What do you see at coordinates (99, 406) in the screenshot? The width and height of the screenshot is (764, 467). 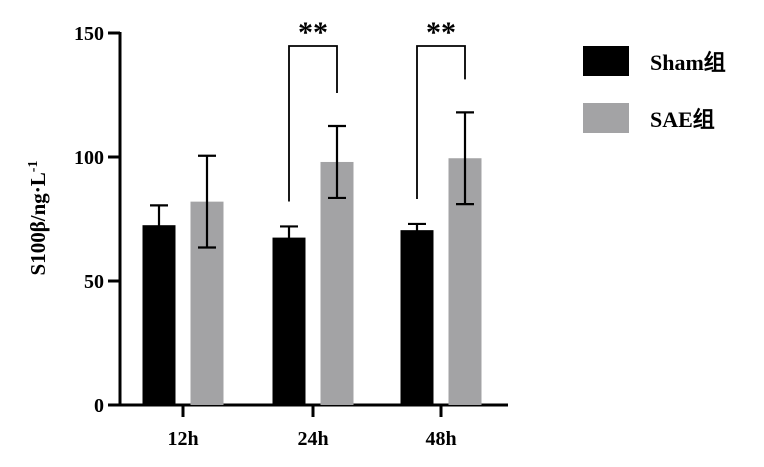 I see `y-tick-label-0: 0` at bounding box center [99, 406].